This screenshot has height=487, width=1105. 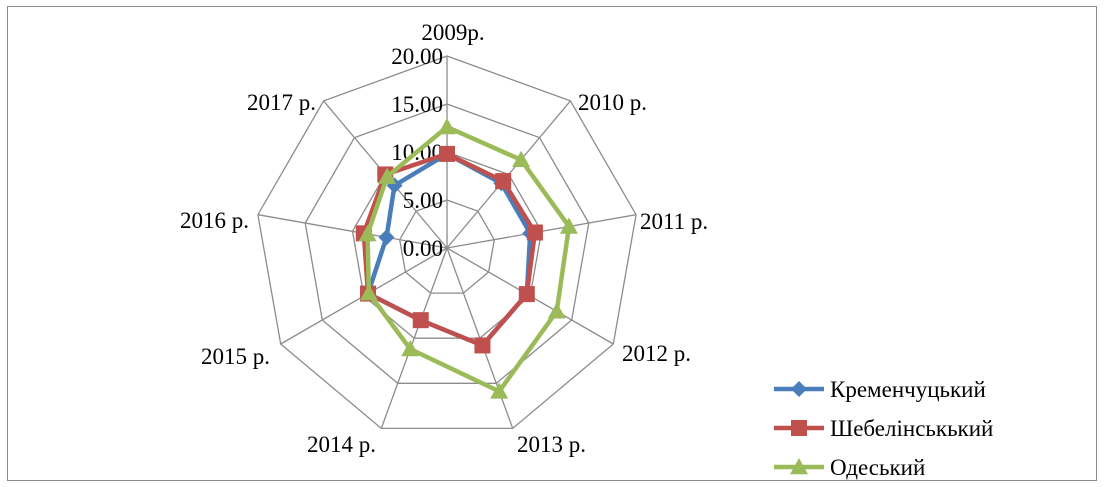 I want to click on legend-item: Кременчуцький, so click(x=880, y=389).